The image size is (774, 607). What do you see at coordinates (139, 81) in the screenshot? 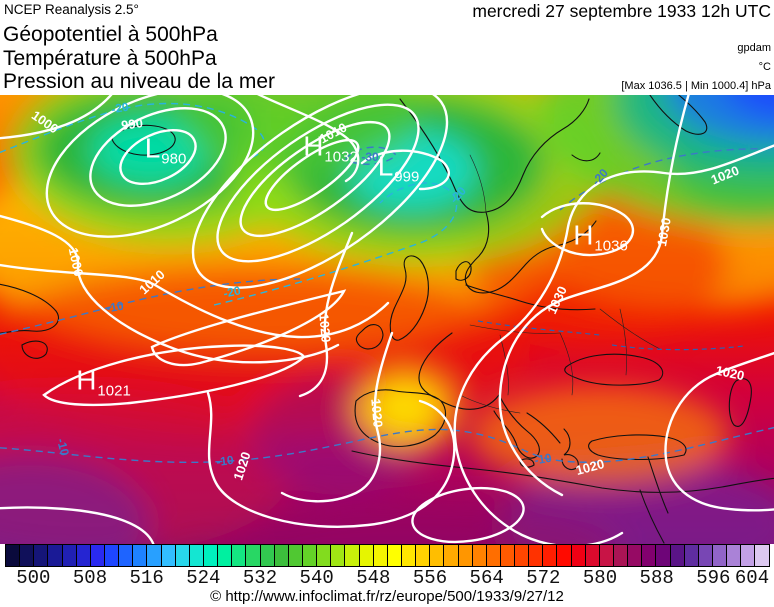
I see `title-pressure: Pression au niveau de la mer` at bounding box center [139, 81].